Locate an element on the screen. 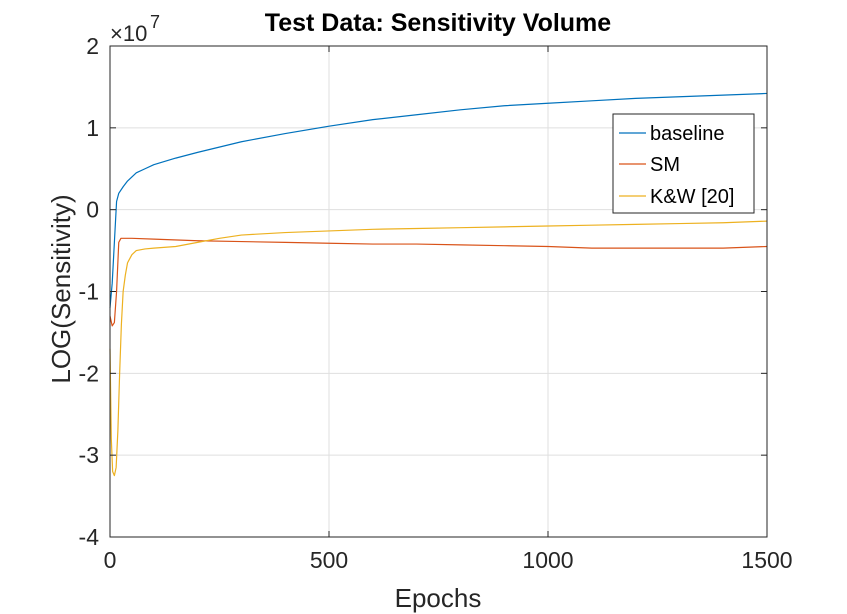  y-tick-label: 2 is located at coordinates (92, 46).